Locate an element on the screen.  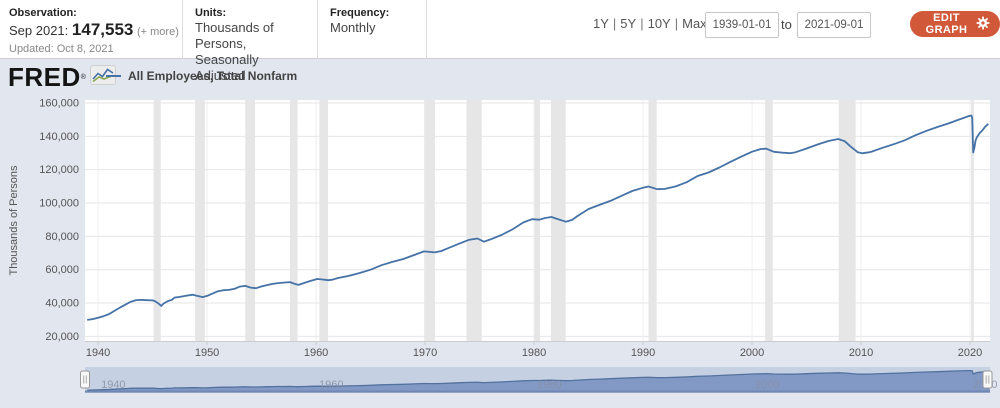
observation-label: Observation: is located at coordinates (43, 13).